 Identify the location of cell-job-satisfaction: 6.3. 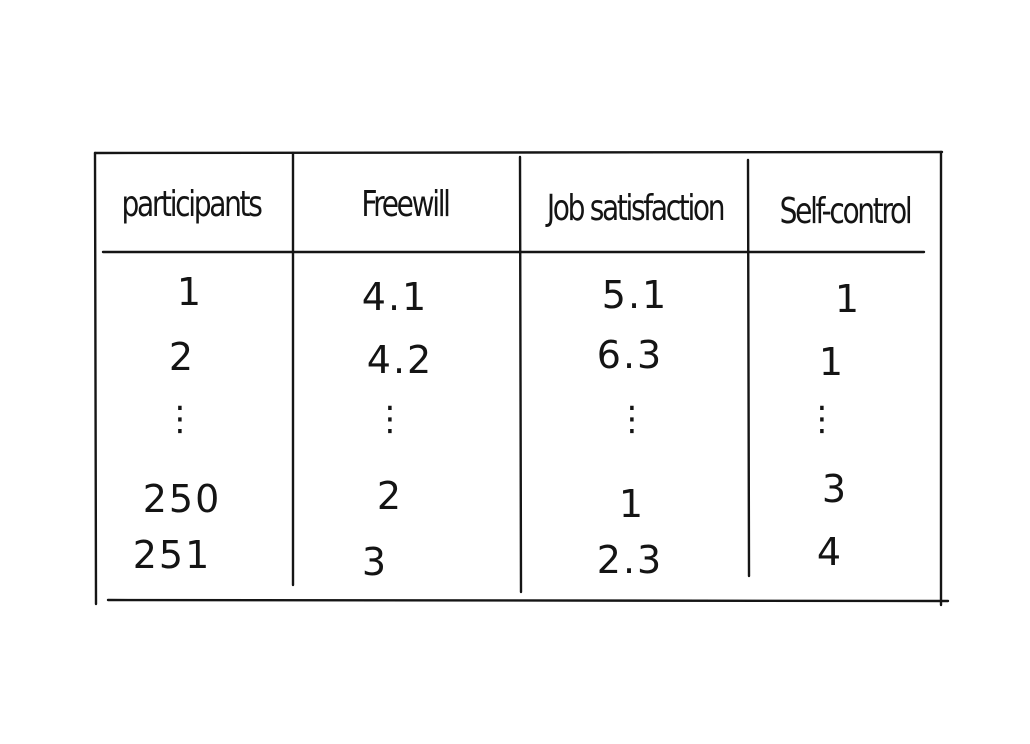
(630, 355).